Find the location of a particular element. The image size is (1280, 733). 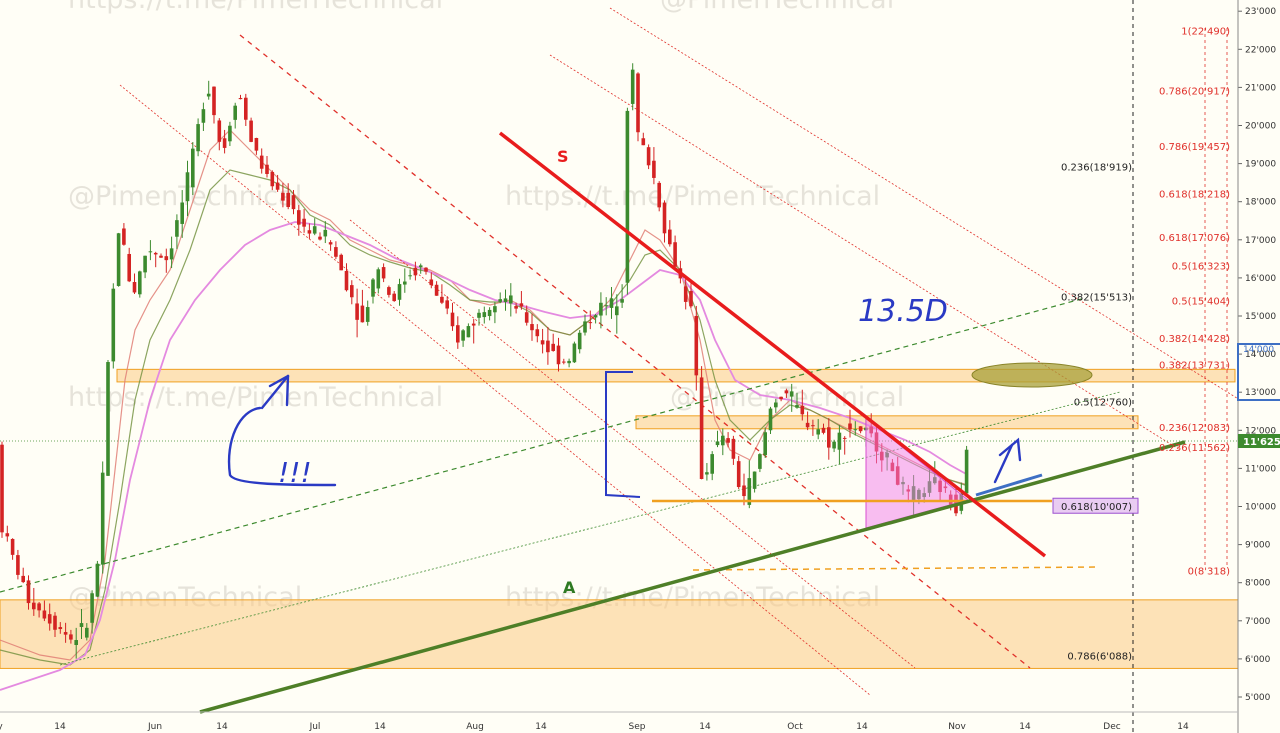

fib-label-red: 0.236(12'083) is located at coordinates (1194, 428).